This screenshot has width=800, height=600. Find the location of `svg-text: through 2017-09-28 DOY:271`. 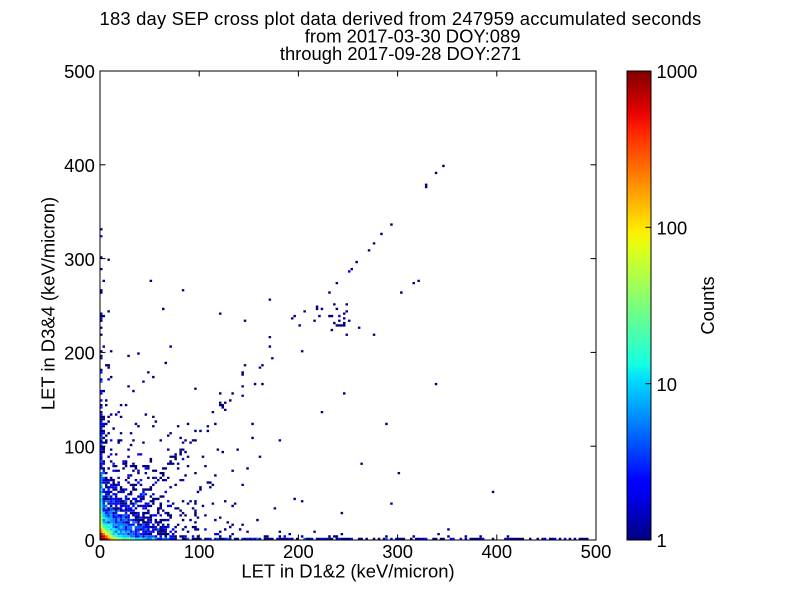

svg-text: through 2017-09-28 DOY:271 is located at coordinates (400, 53).